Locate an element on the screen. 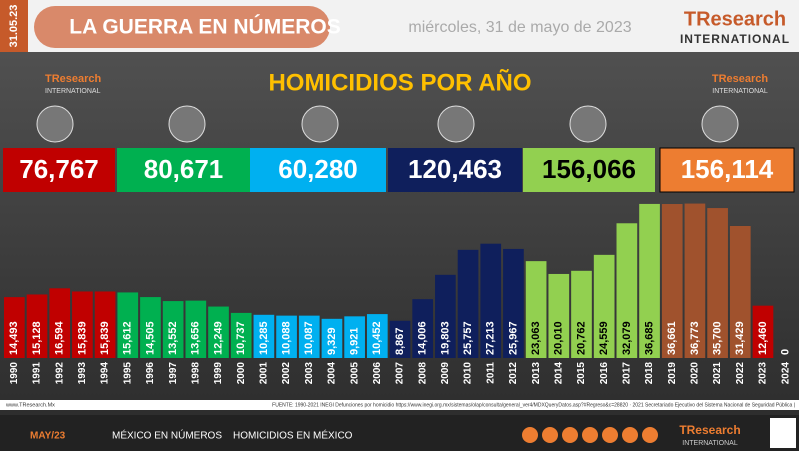 The width and height of the screenshot is (799, 456). social-icons is located at coordinates (590, 435).